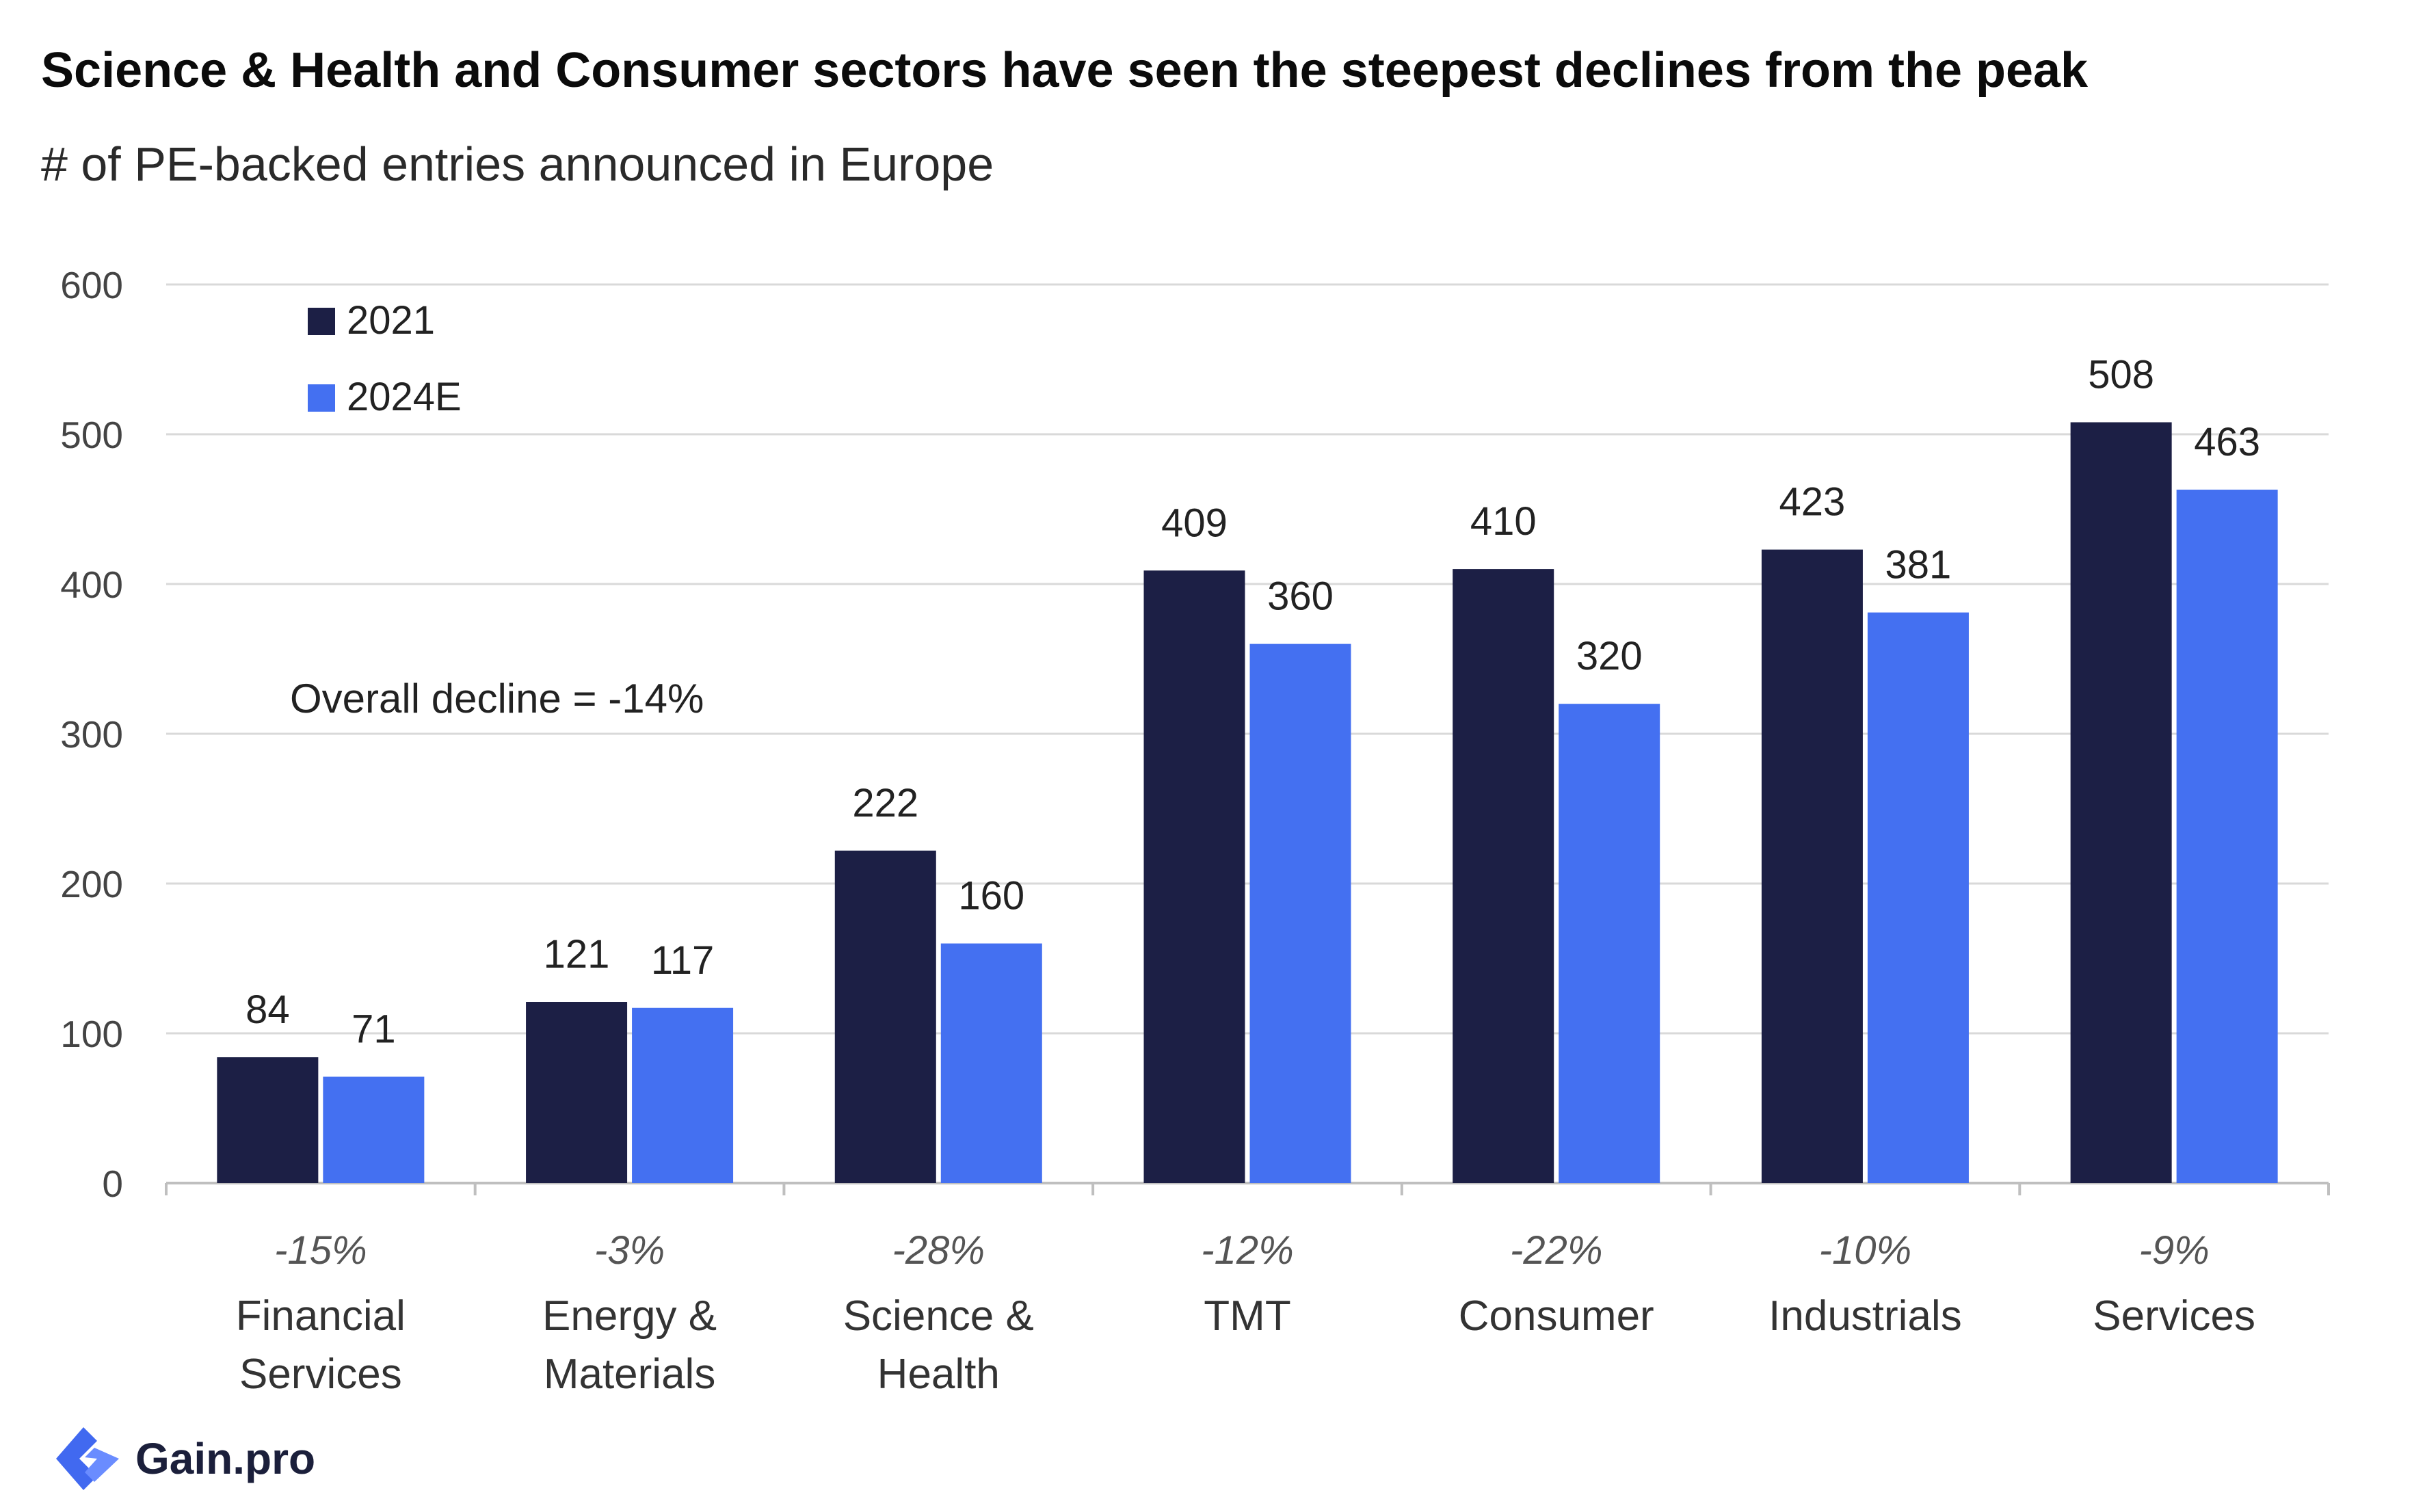 The width and height of the screenshot is (2412, 1512). I want to click on legend-label: 2024E, so click(404, 397).